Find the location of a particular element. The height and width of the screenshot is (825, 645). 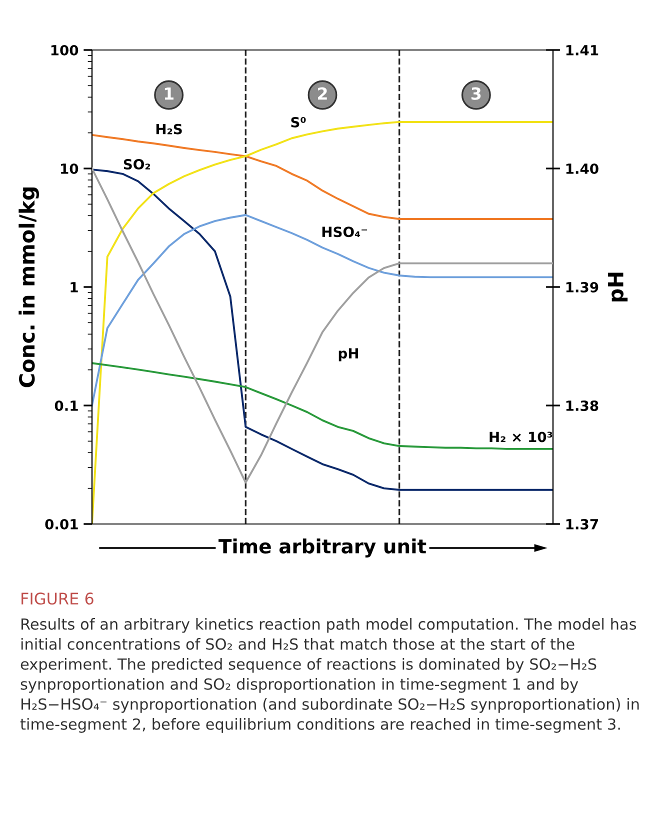

y-tick-label: 0.01 is located at coordinates (61, 524).